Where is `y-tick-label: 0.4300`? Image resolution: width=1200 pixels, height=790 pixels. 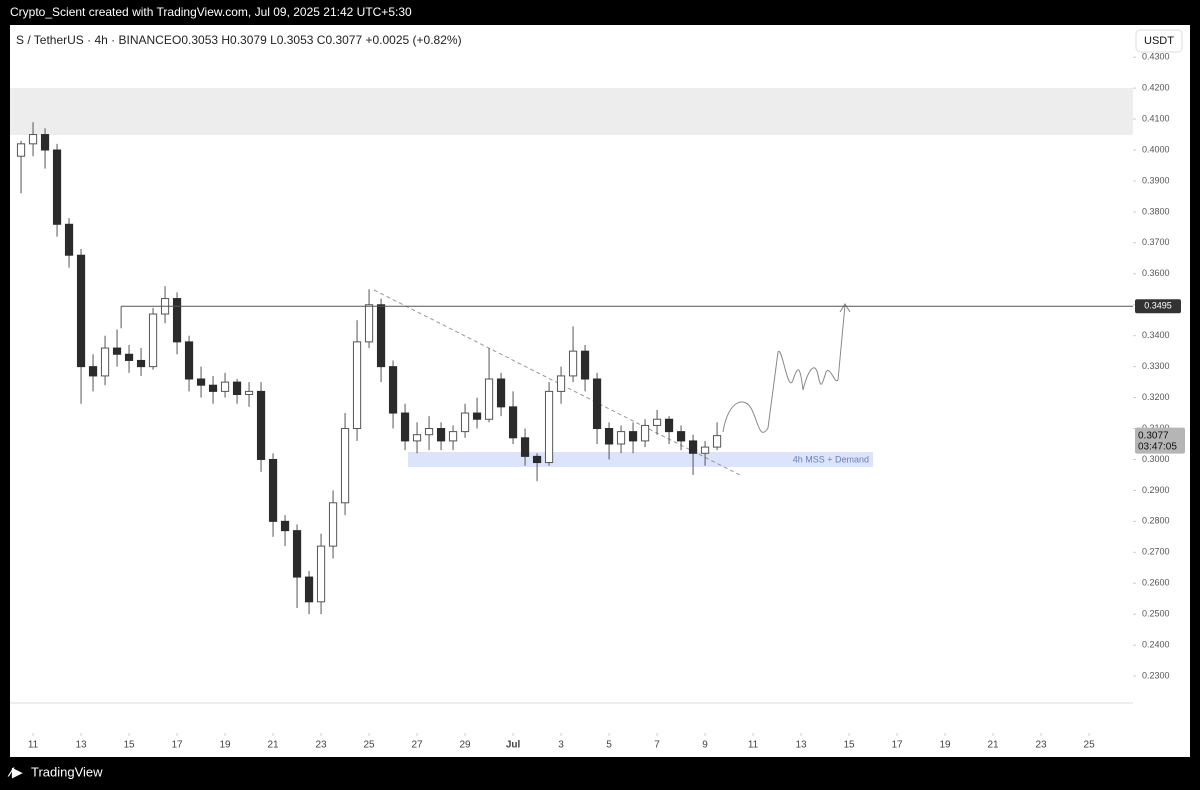
y-tick-label: 0.4300 is located at coordinates (1156, 57).